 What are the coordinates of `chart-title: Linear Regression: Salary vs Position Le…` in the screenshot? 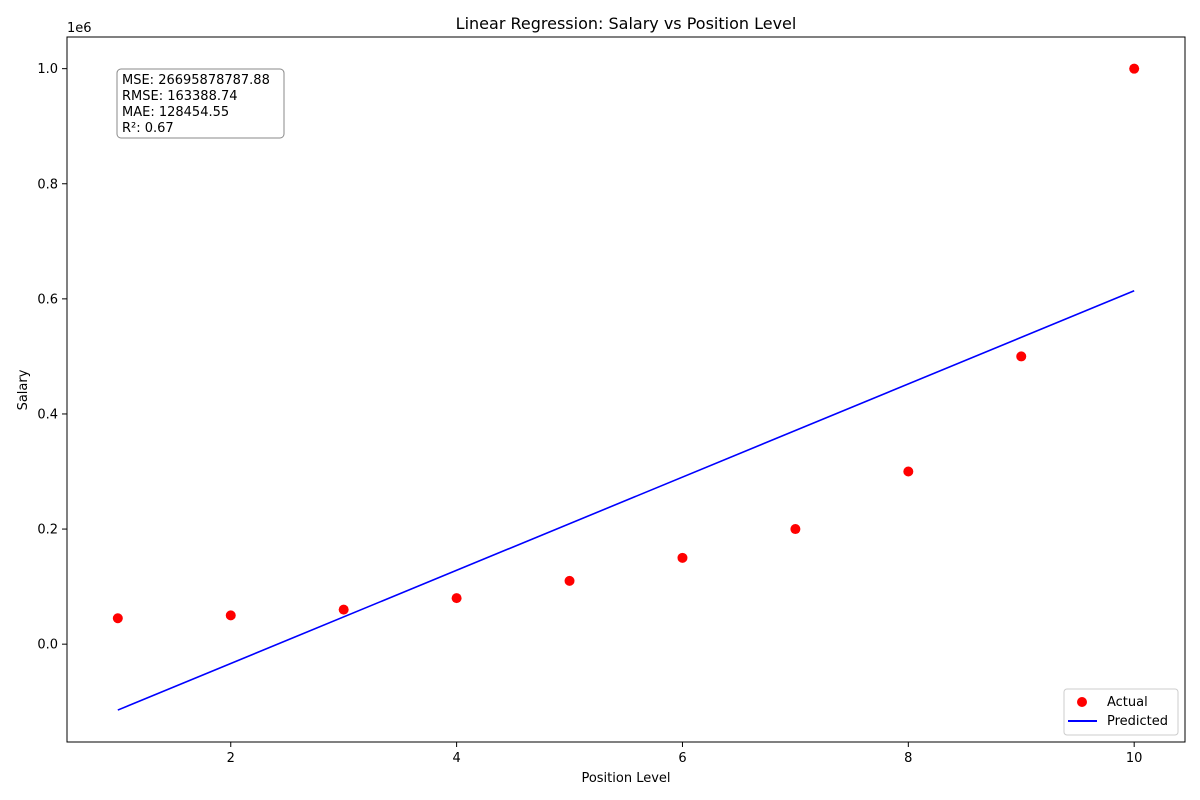 It's located at (626, 23).